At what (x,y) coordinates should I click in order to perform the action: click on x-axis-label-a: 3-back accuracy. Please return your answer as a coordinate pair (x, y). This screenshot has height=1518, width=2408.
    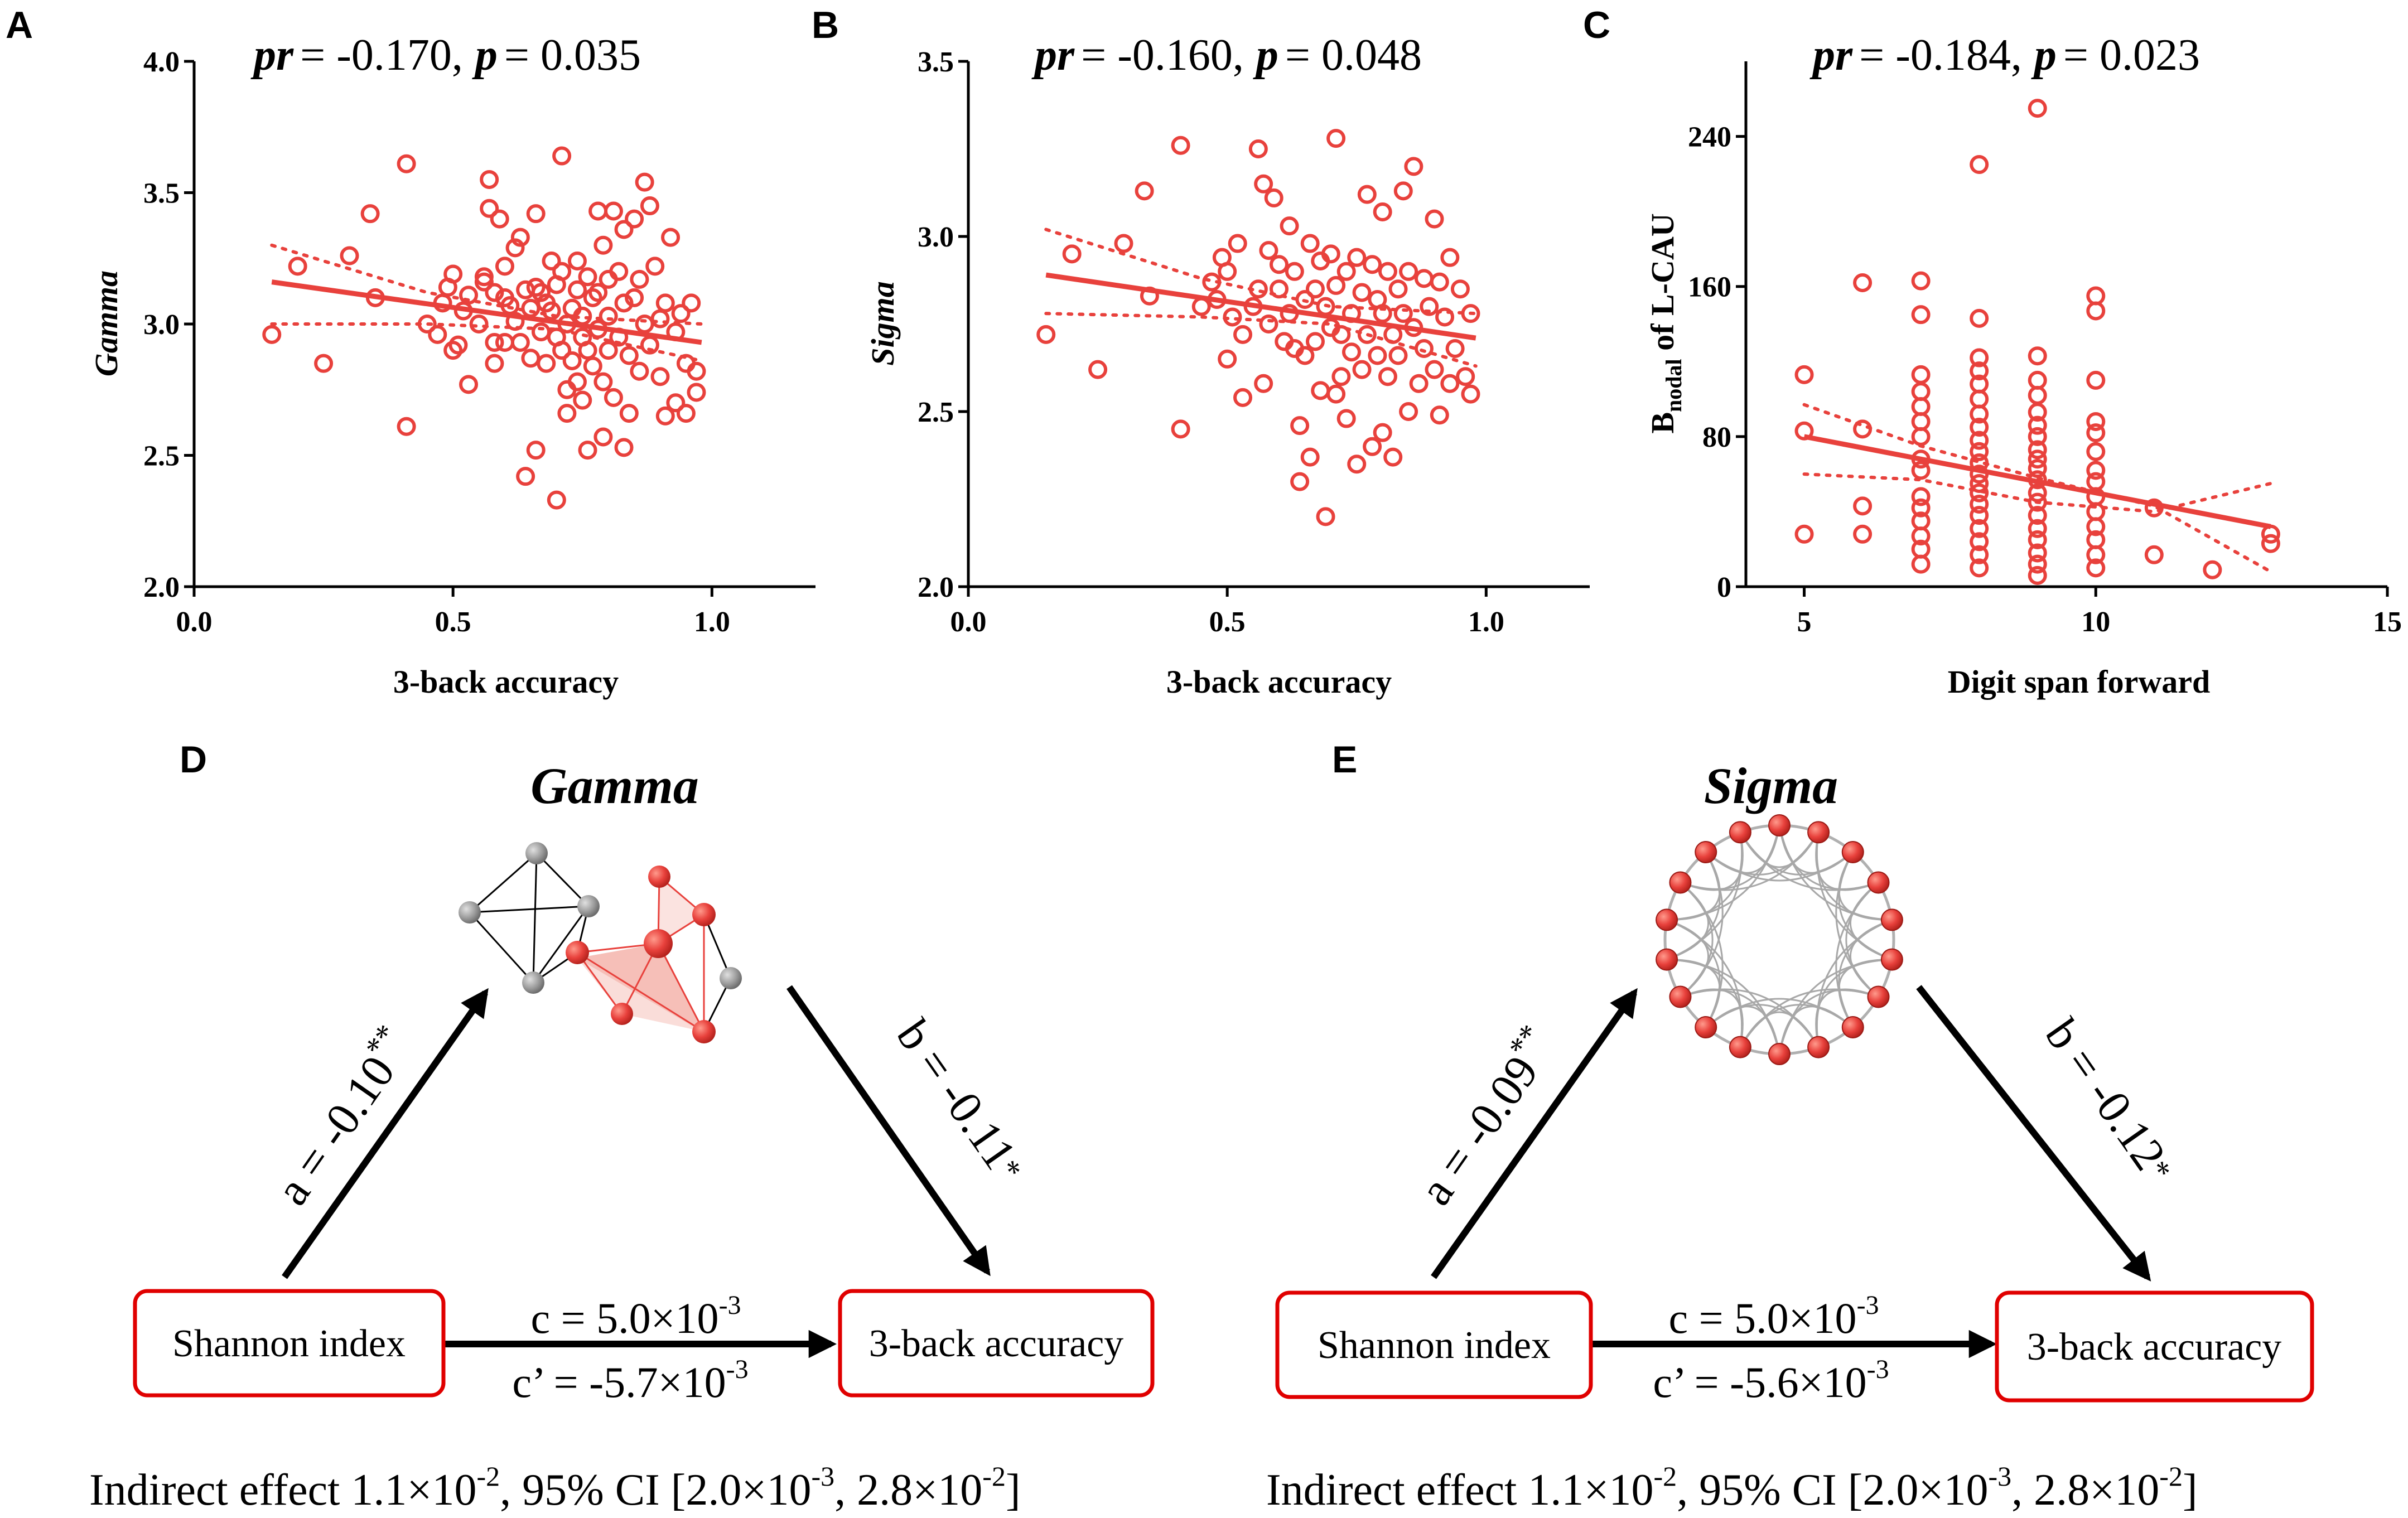
    Looking at the image, I should click on (506, 682).